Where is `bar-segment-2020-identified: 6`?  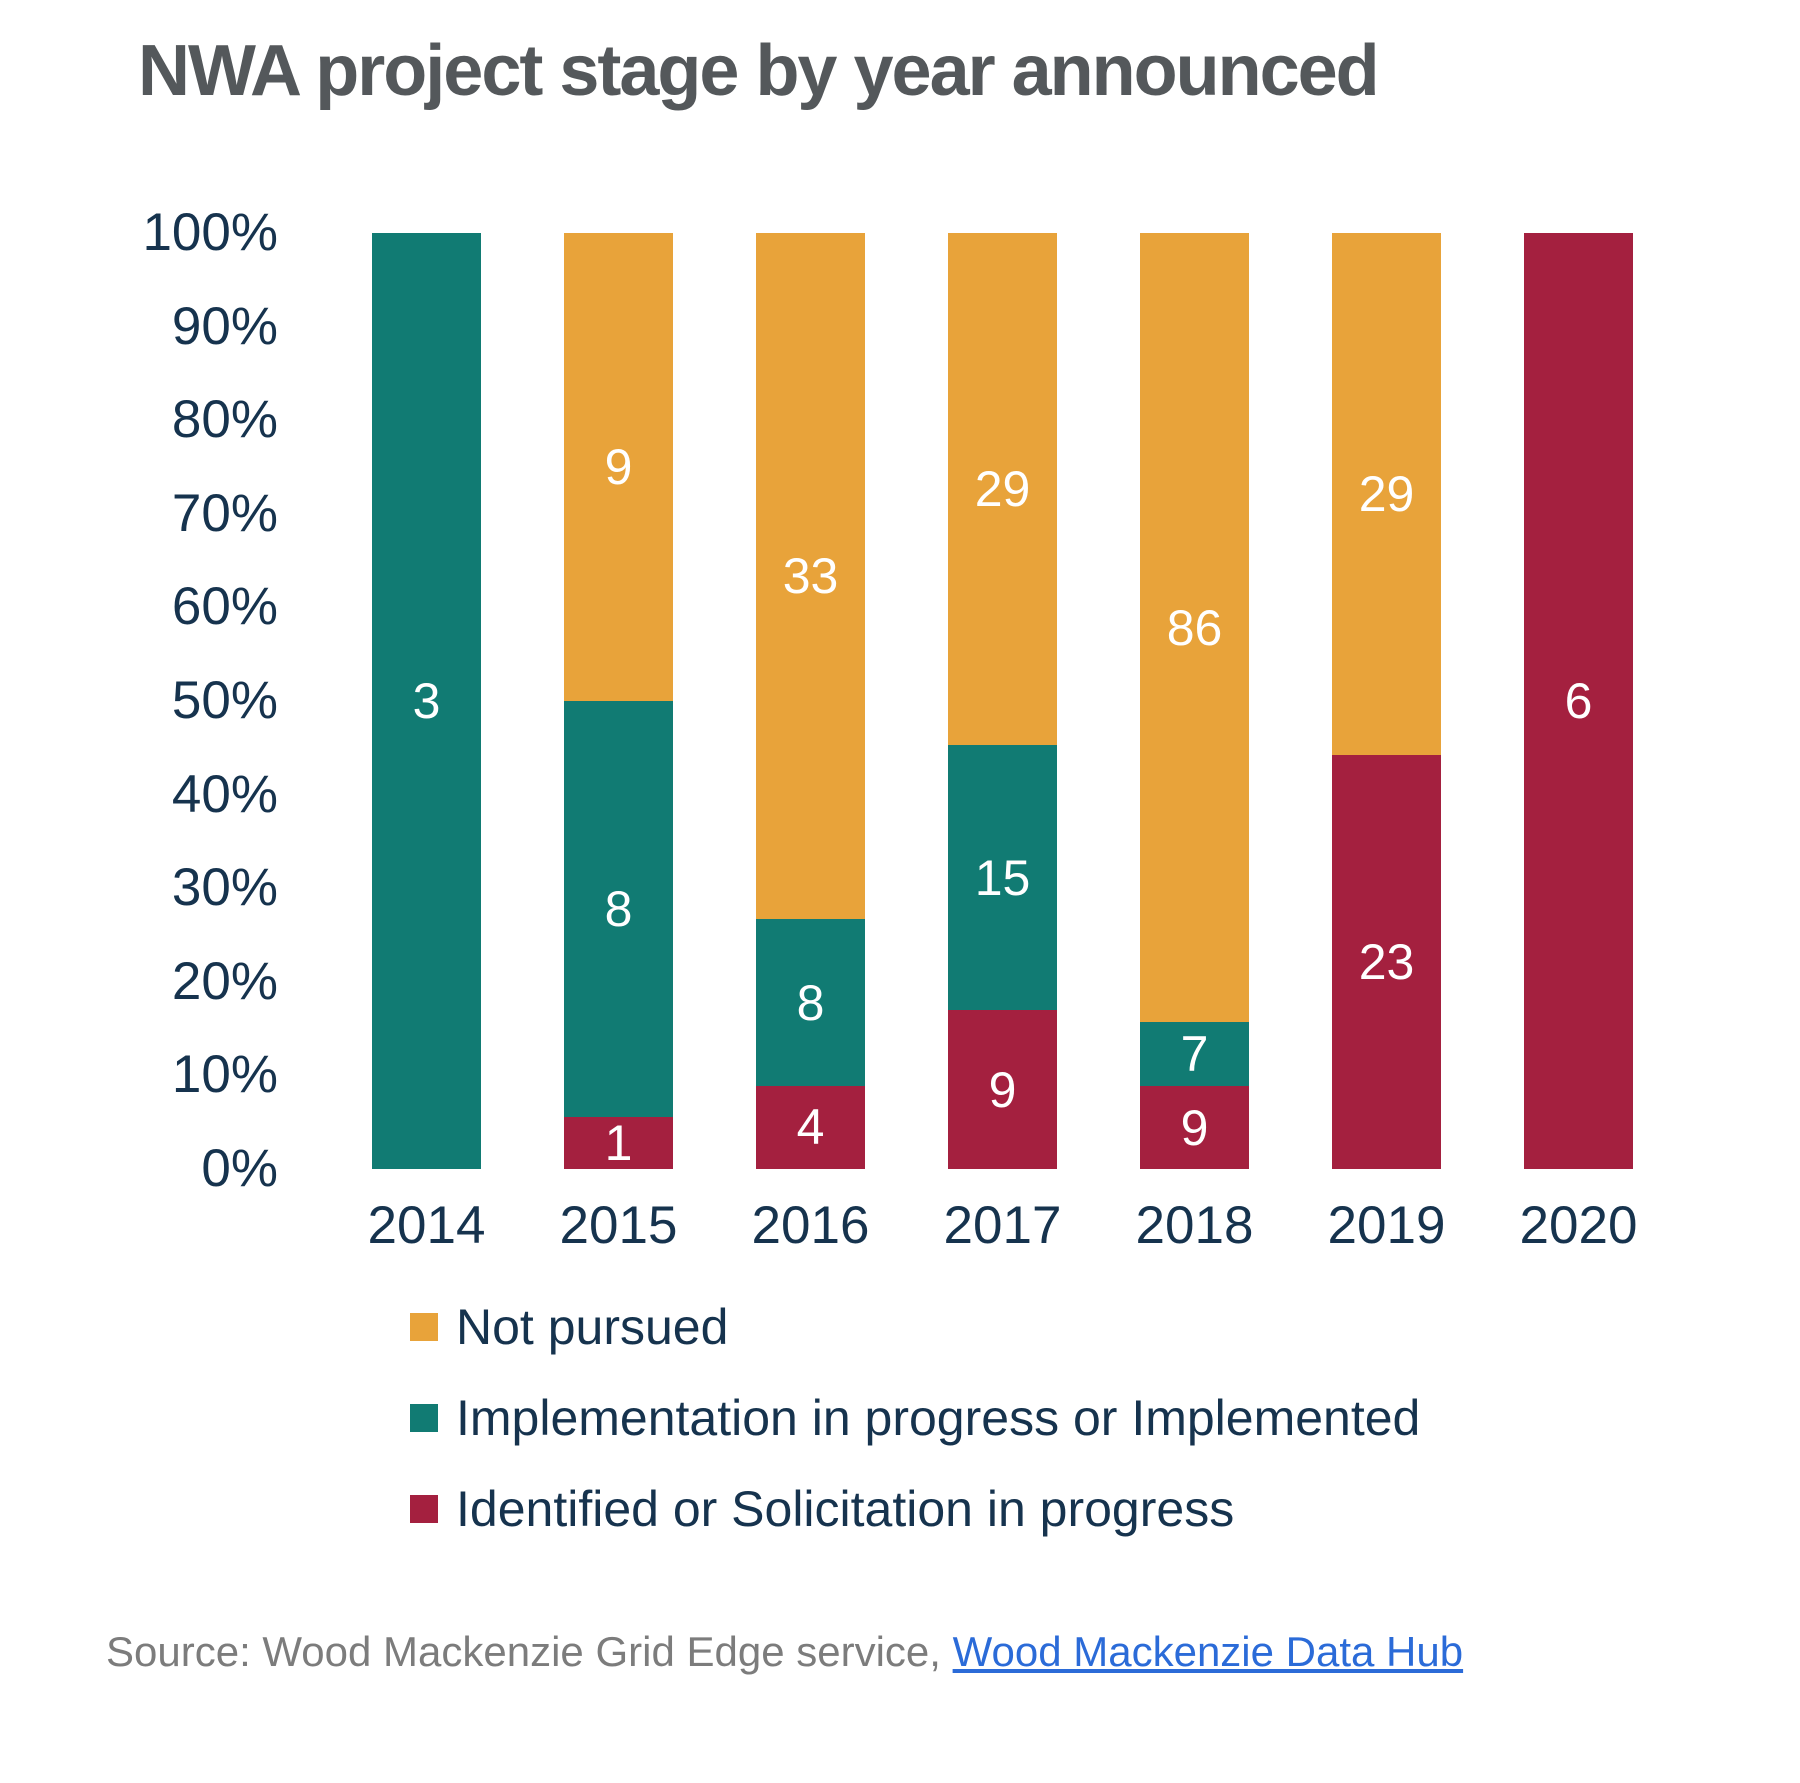 bar-segment-2020-identified: 6 is located at coordinates (1578, 701).